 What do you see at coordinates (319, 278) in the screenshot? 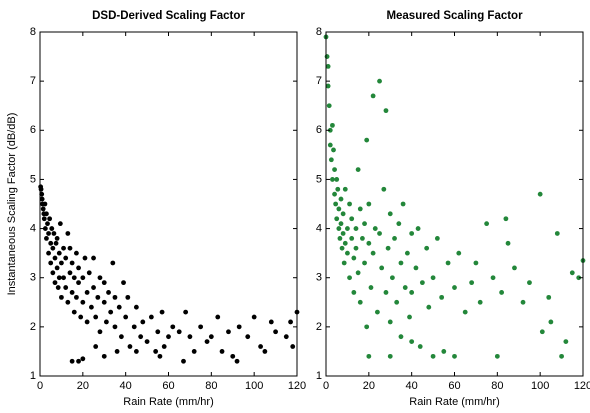
I see `y-tick-label: 3` at bounding box center [319, 278].